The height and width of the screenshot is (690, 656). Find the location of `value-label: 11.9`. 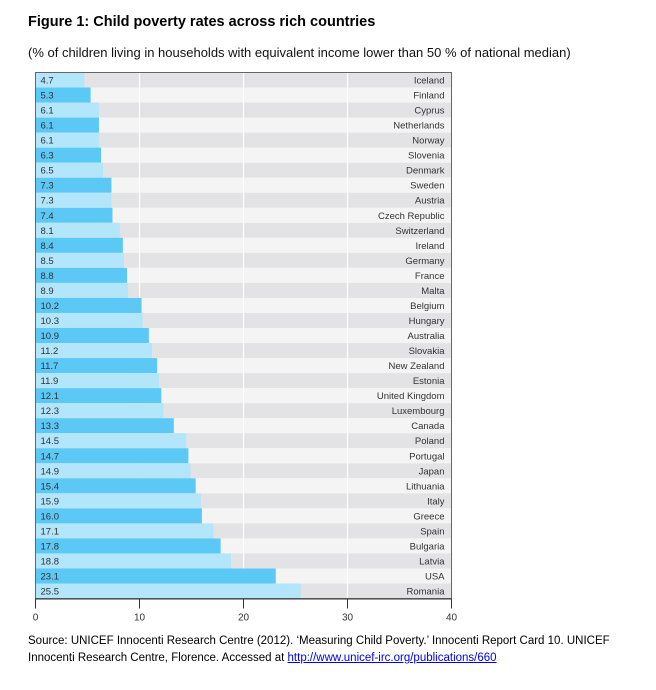

value-label: 11.9 is located at coordinates (50, 381).